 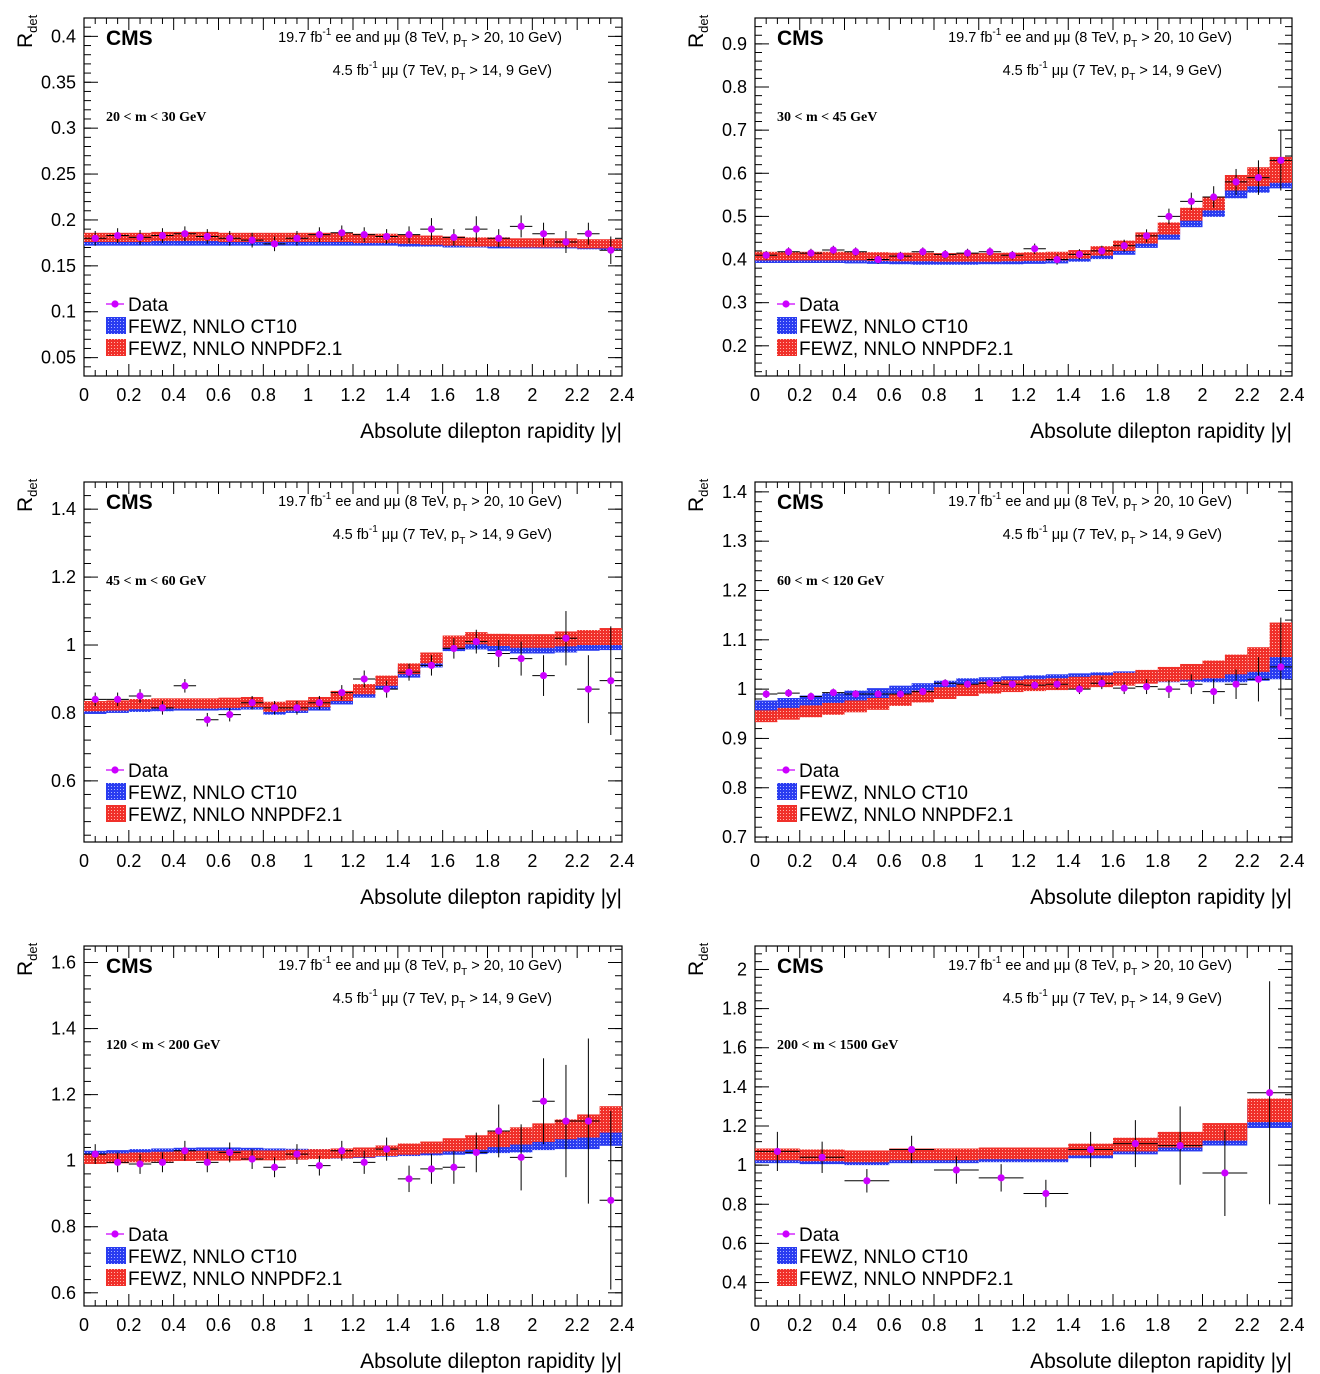 What do you see at coordinates (906, 1279) in the screenshot?
I see `legend-nnpdf-label: FEWZ, NNLO NNPDF2.1` at bounding box center [906, 1279].